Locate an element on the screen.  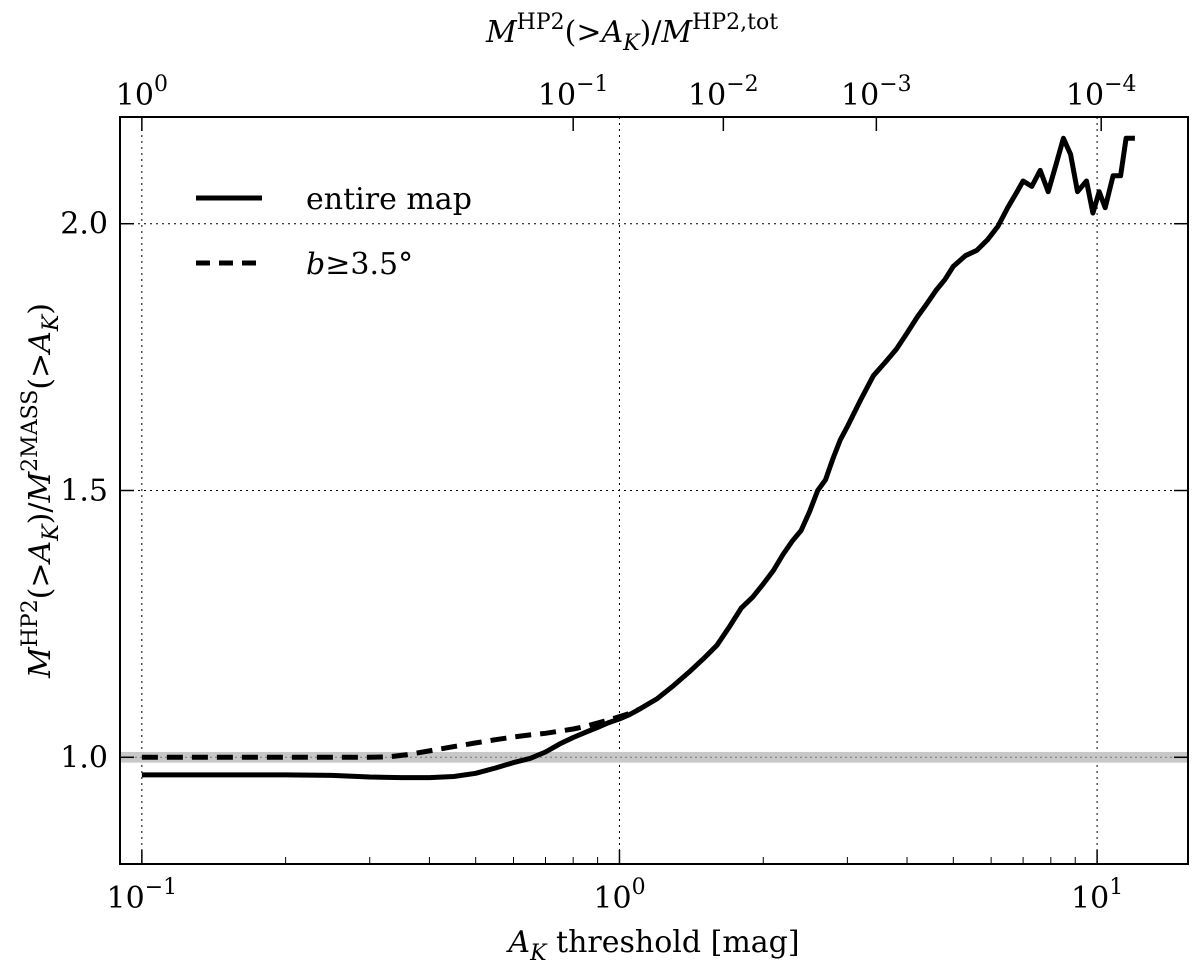
reference-band is located at coordinates (654, 757).